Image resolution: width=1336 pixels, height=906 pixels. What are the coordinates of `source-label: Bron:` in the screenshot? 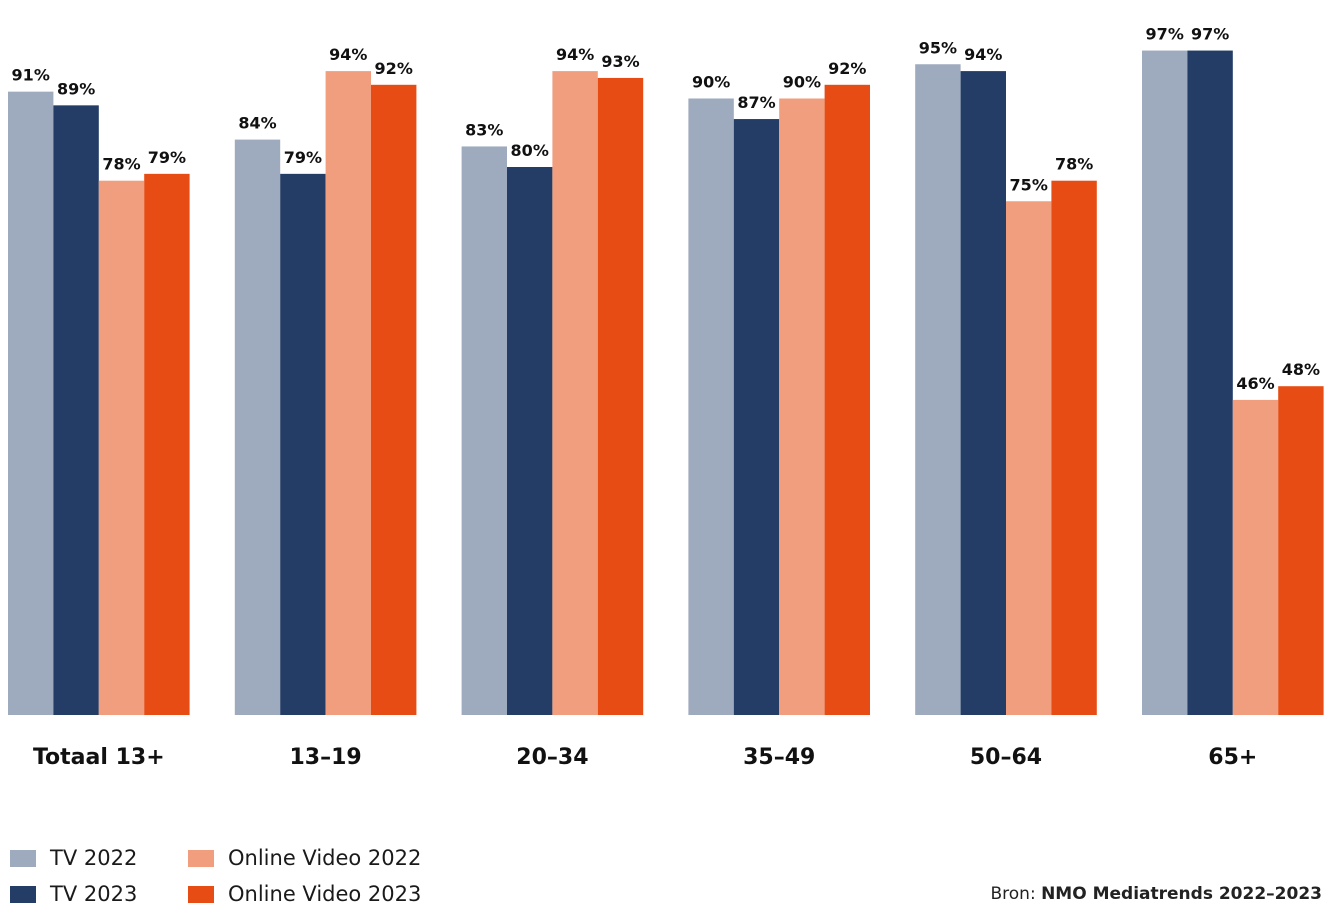 It's located at (1013, 894).